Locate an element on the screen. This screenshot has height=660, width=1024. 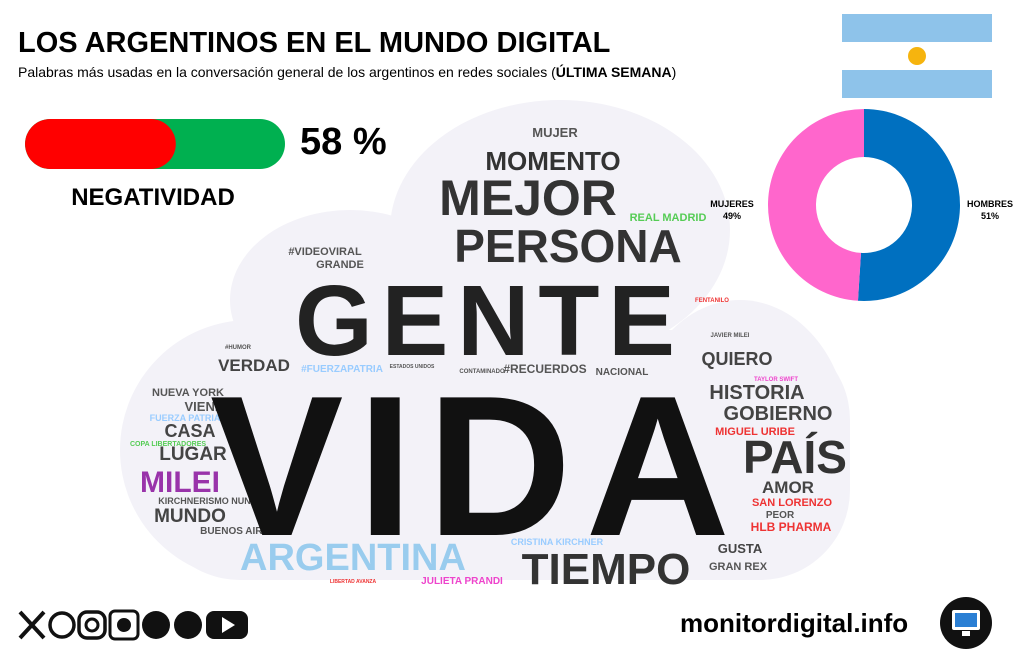
slice-label: MUJERES is located at coordinates (732, 204).